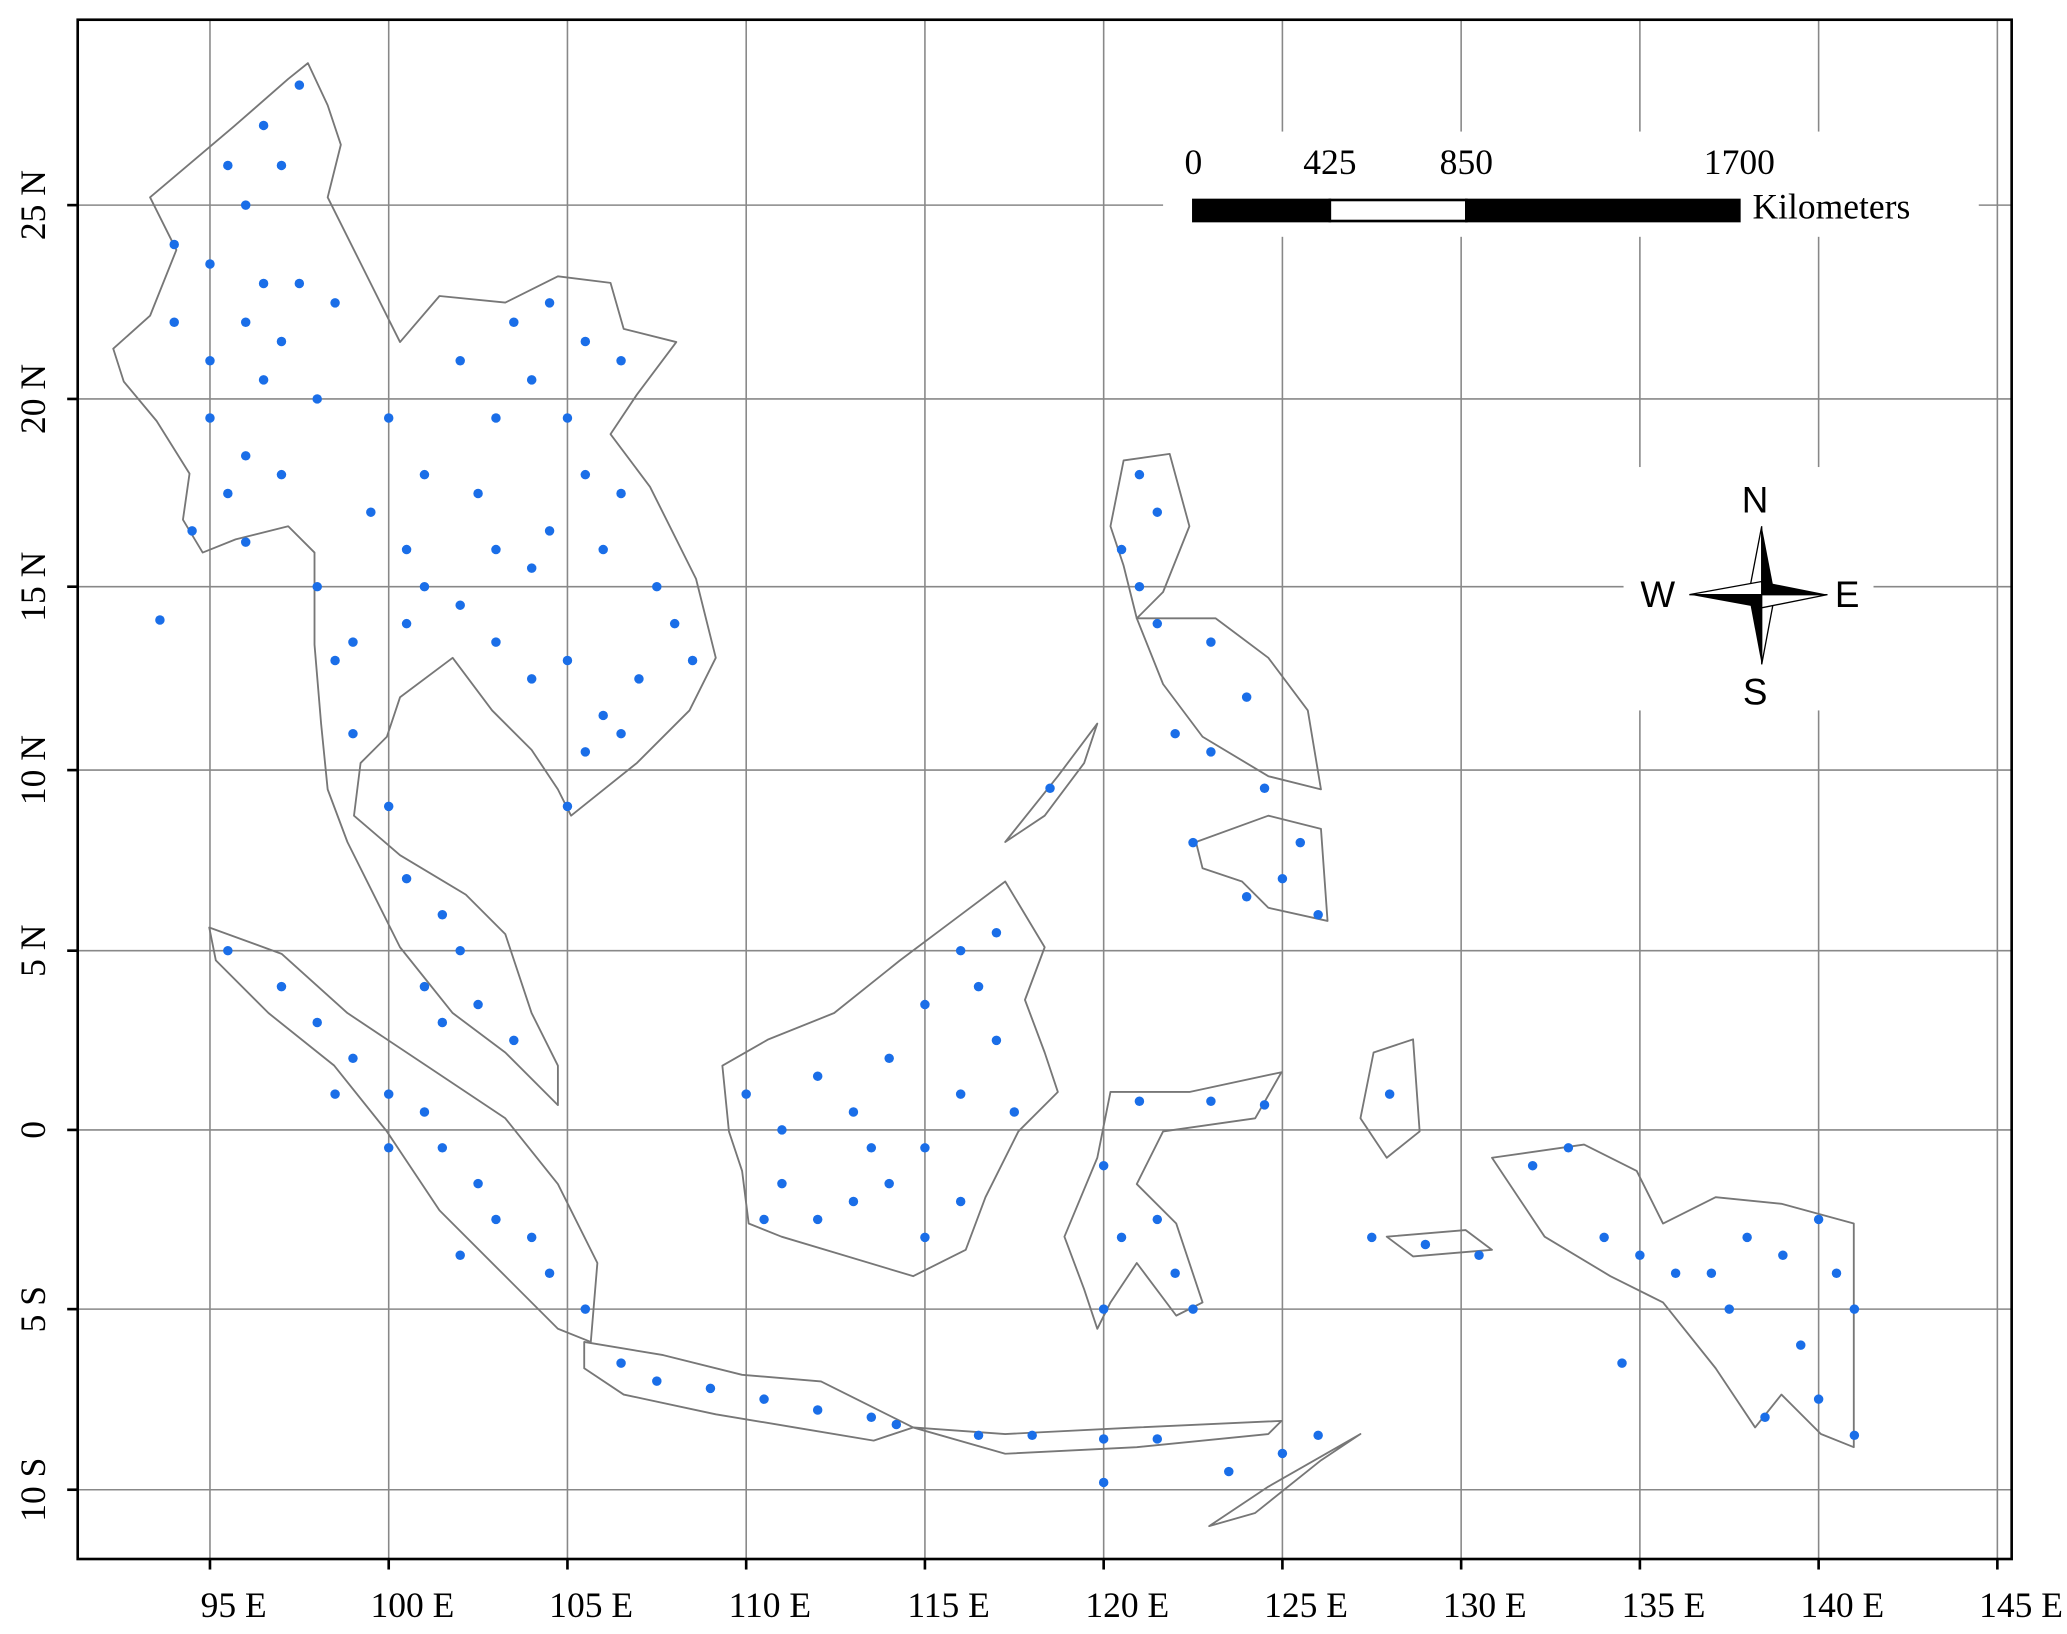 This screenshot has width=2067, height=1634. Describe the element at coordinates (1193, 162) in the screenshot. I see `scale-tick-label: 0` at that location.